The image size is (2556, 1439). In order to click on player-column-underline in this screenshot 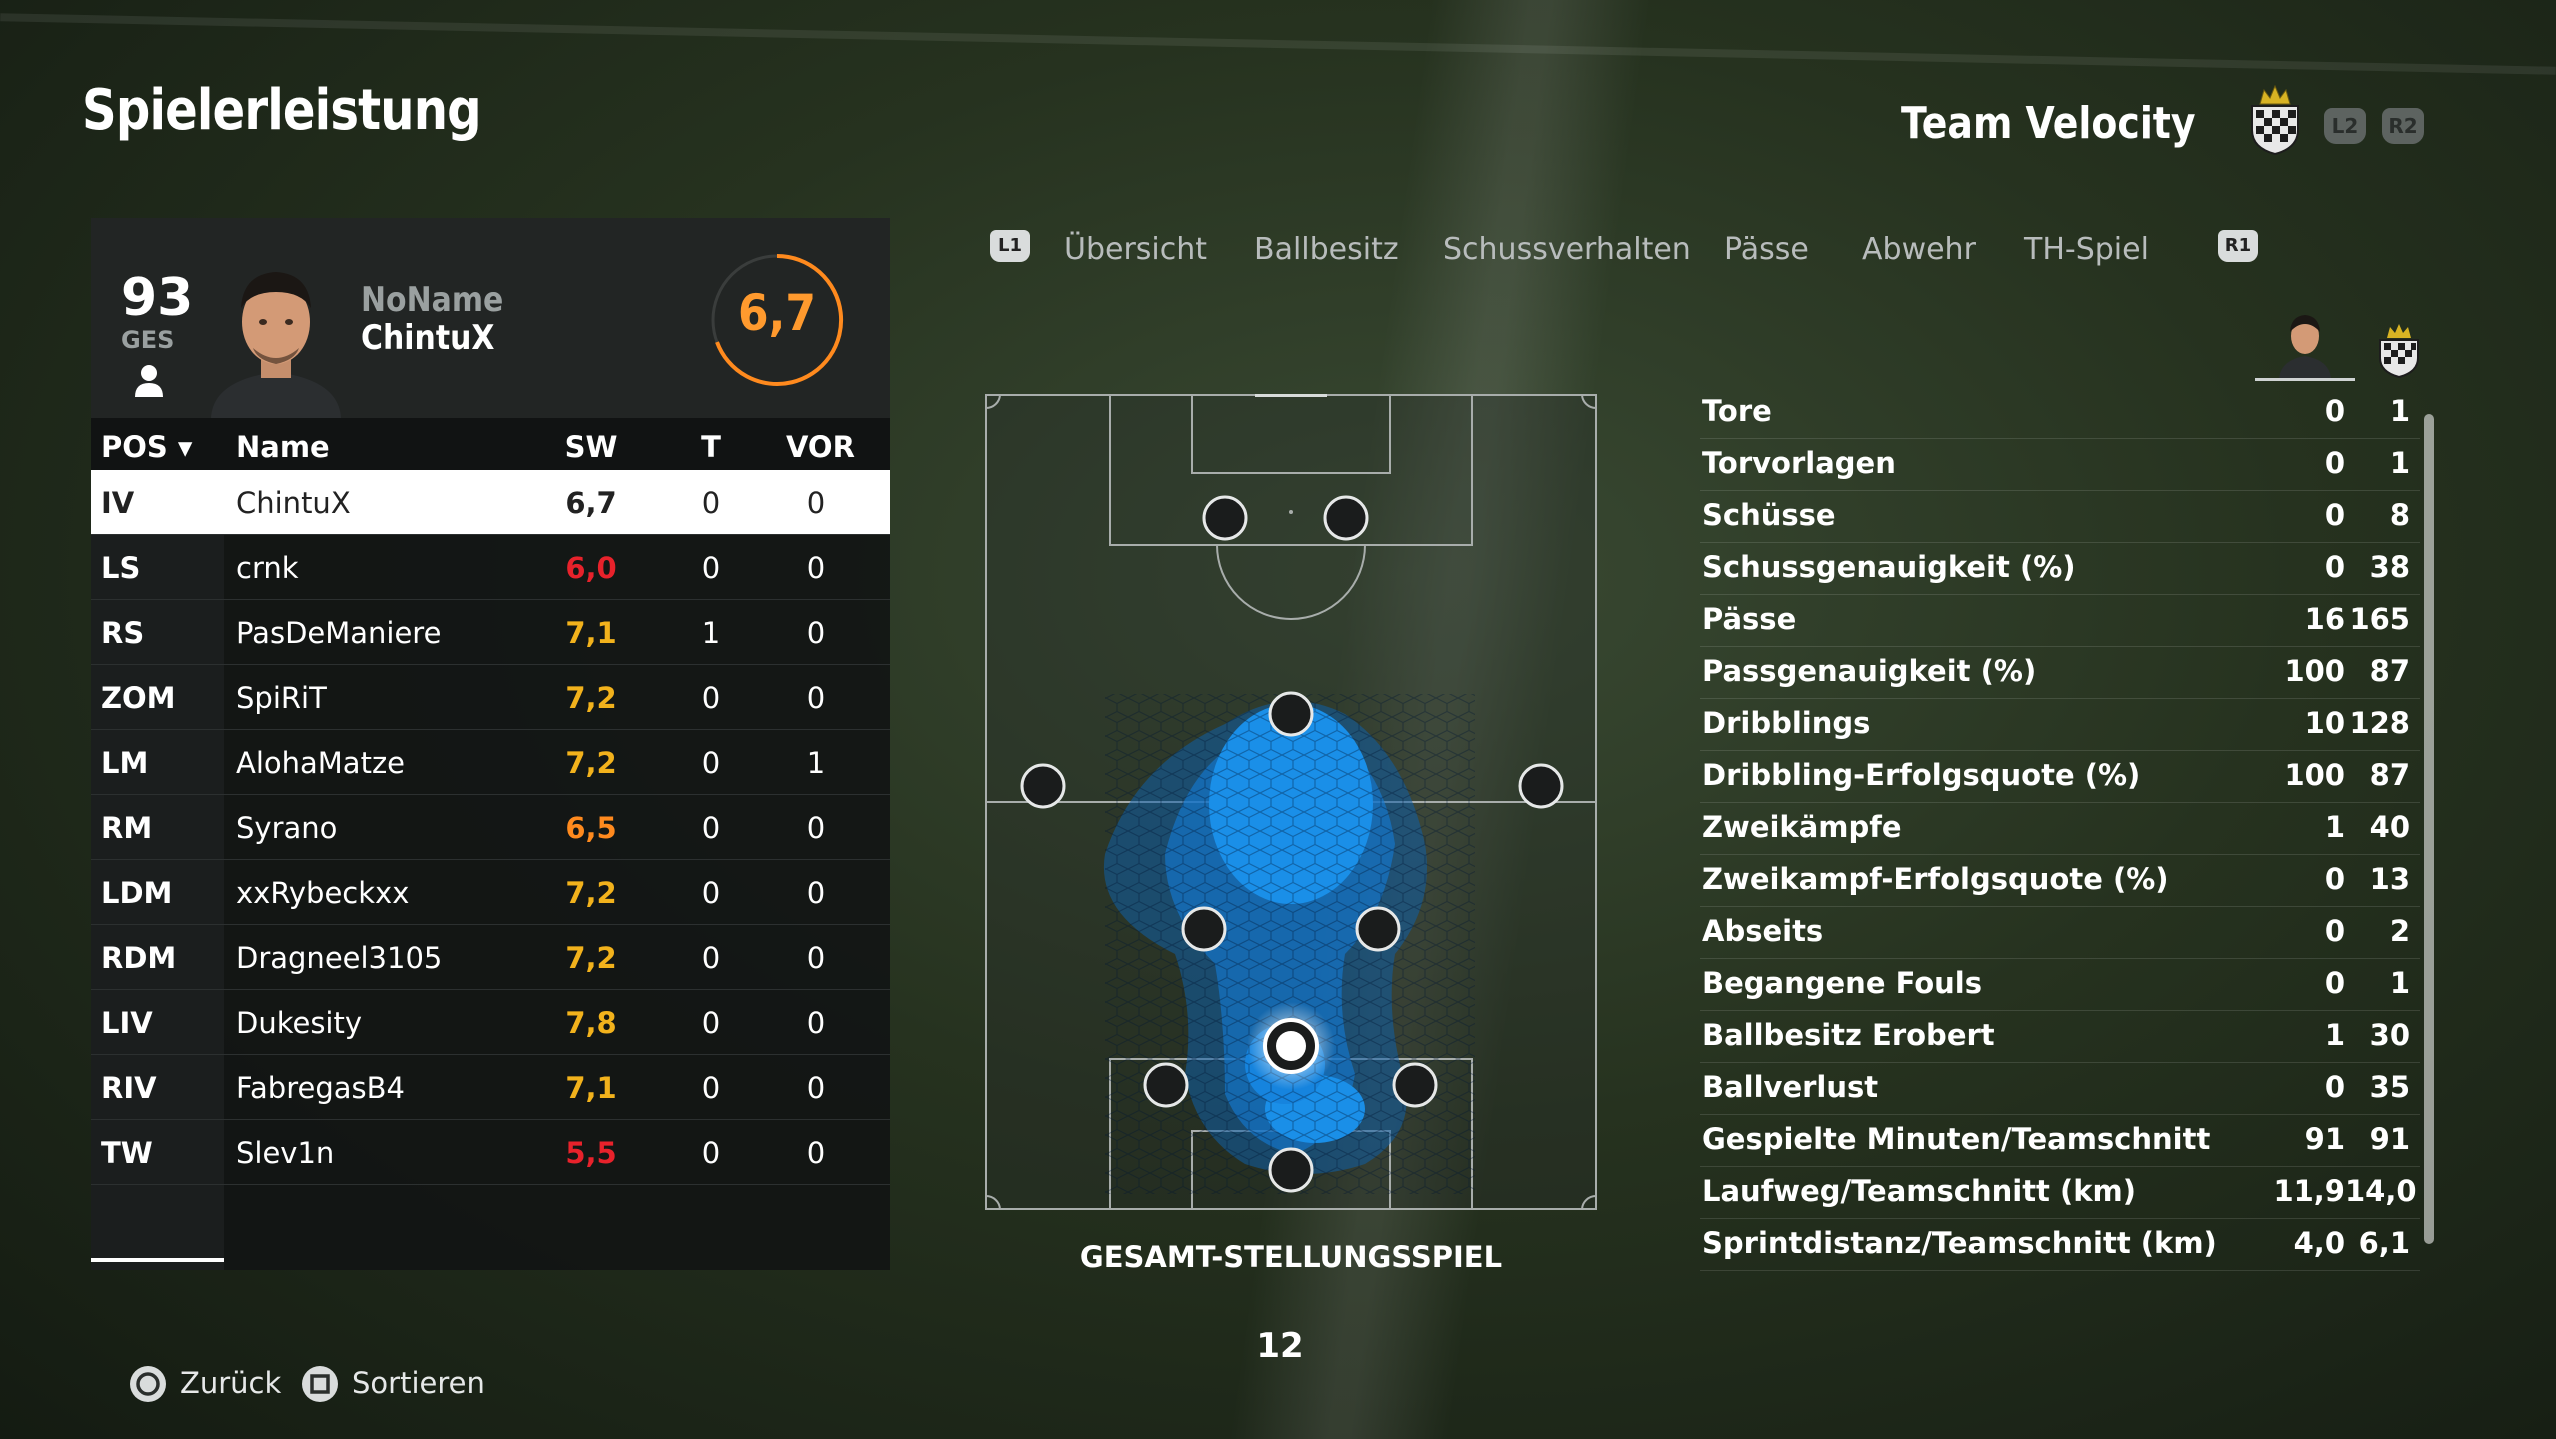, I will do `click(2305, 379)`.